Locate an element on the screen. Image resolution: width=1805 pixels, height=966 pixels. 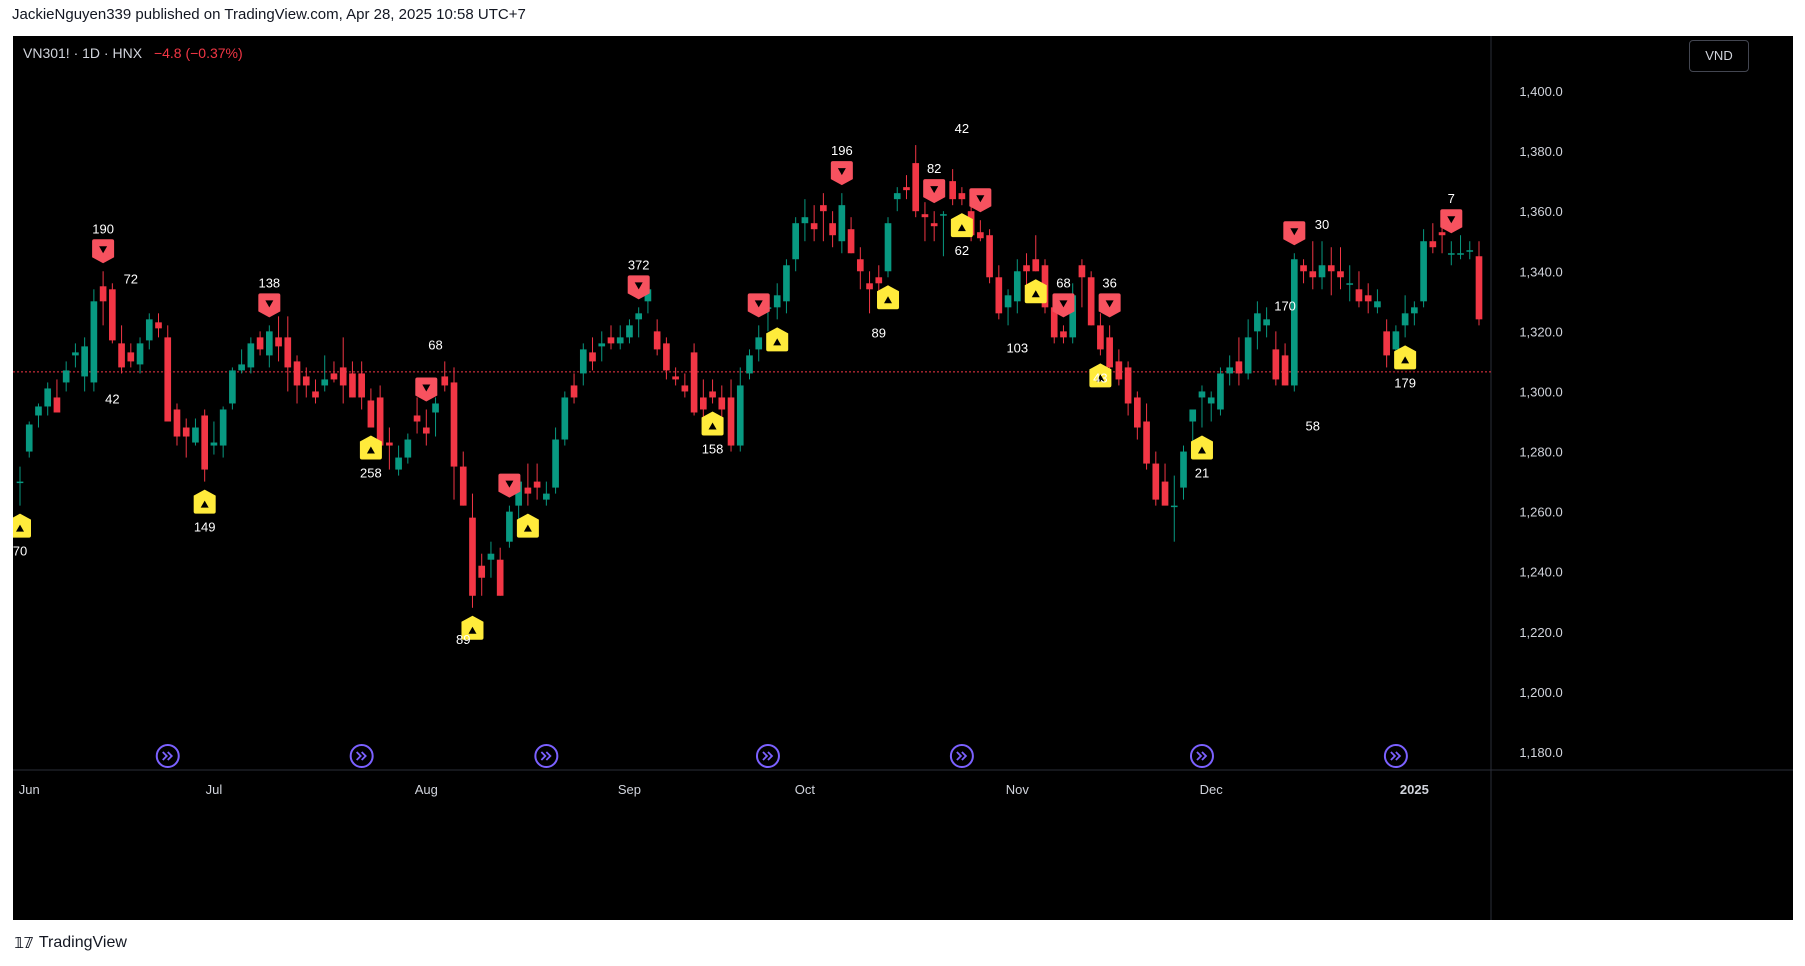
footer-brand: 𝟙𝟟 TradingView is located at coordinates (70, 943).